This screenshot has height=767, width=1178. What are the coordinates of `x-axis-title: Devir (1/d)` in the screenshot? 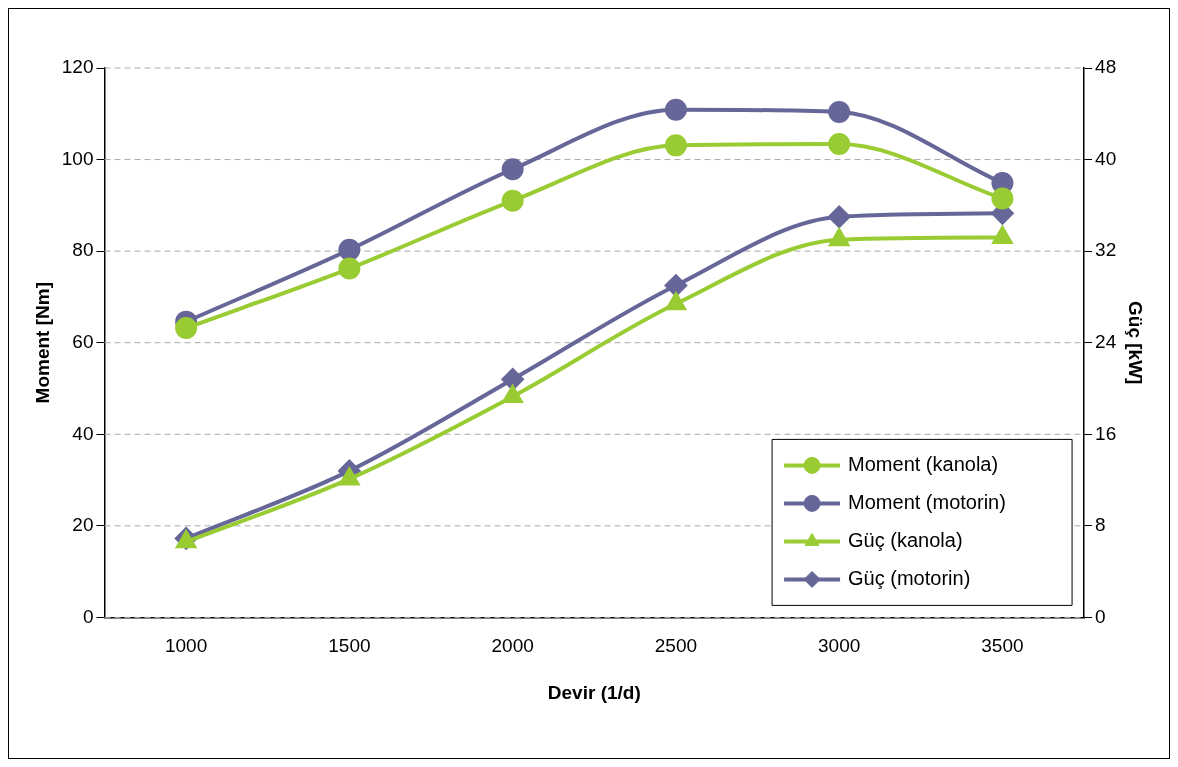 It's located at (594, 692).